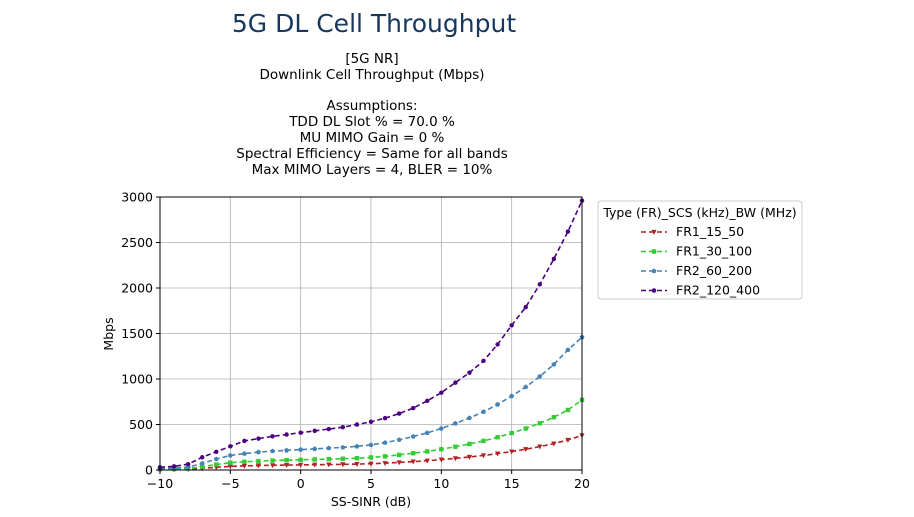  What do you see at coordinates (710, 231) in the screenshot?
I see `legend-label: FR1_15_50` at bounding box center [710, 231].